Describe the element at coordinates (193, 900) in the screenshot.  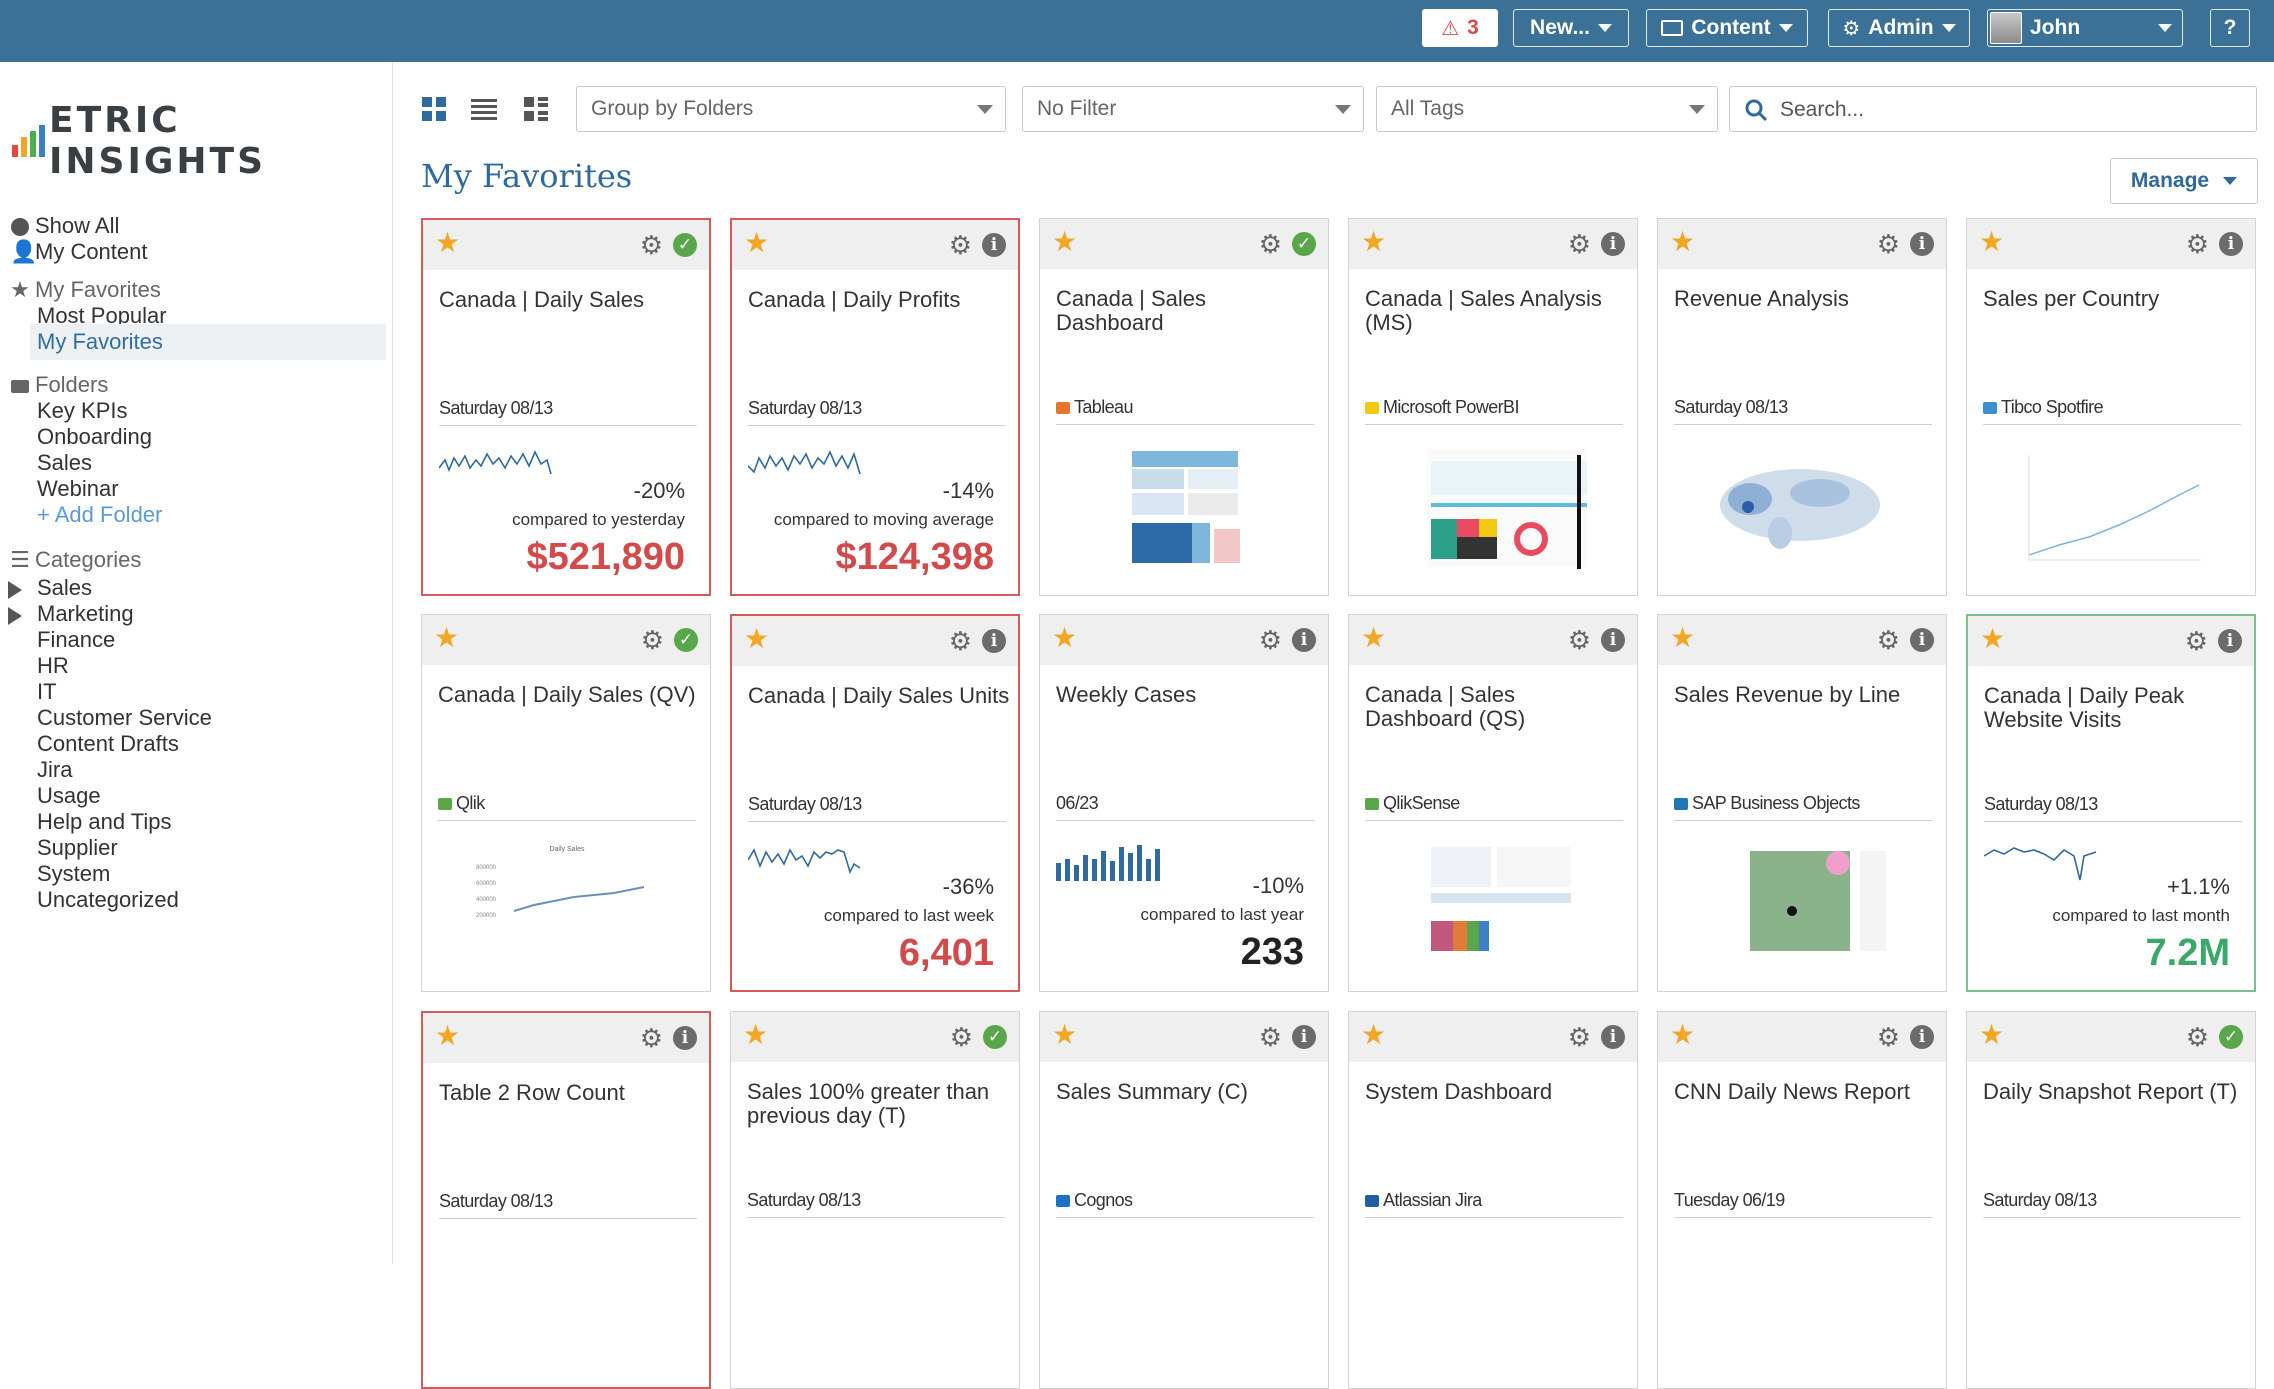
I see `sidebar-item-uncategorized: Uncategorized` at that location.